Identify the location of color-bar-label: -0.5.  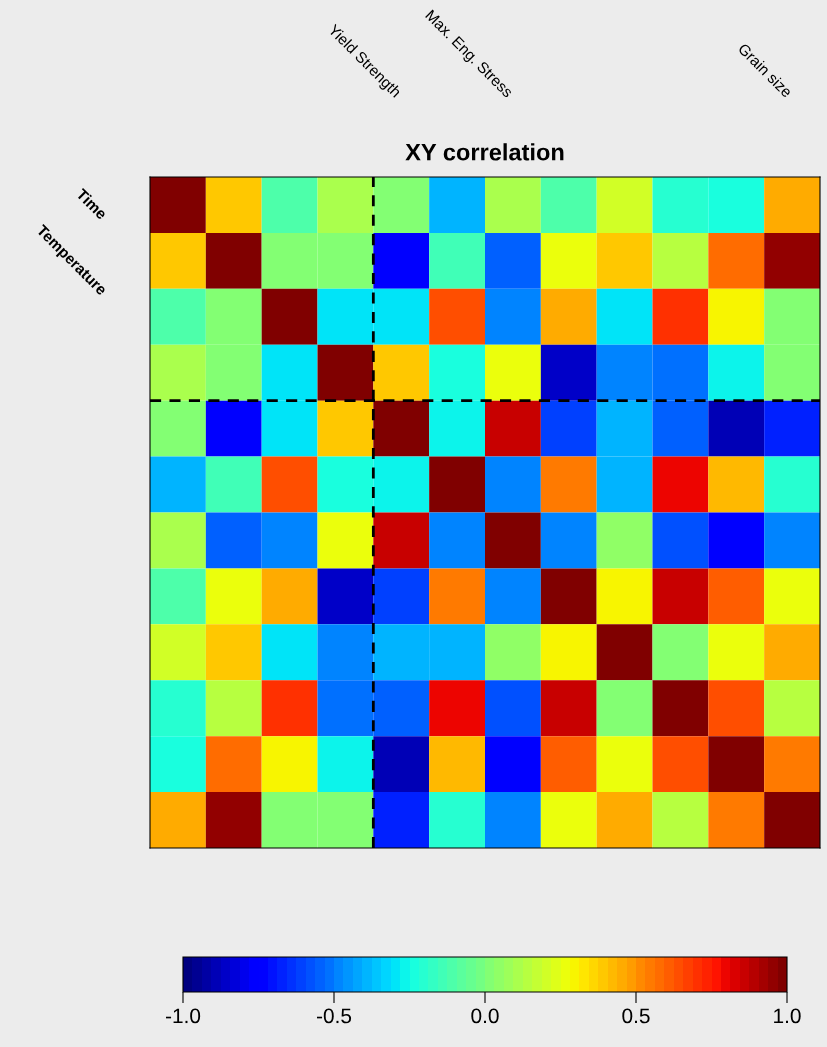
(334, 1016).